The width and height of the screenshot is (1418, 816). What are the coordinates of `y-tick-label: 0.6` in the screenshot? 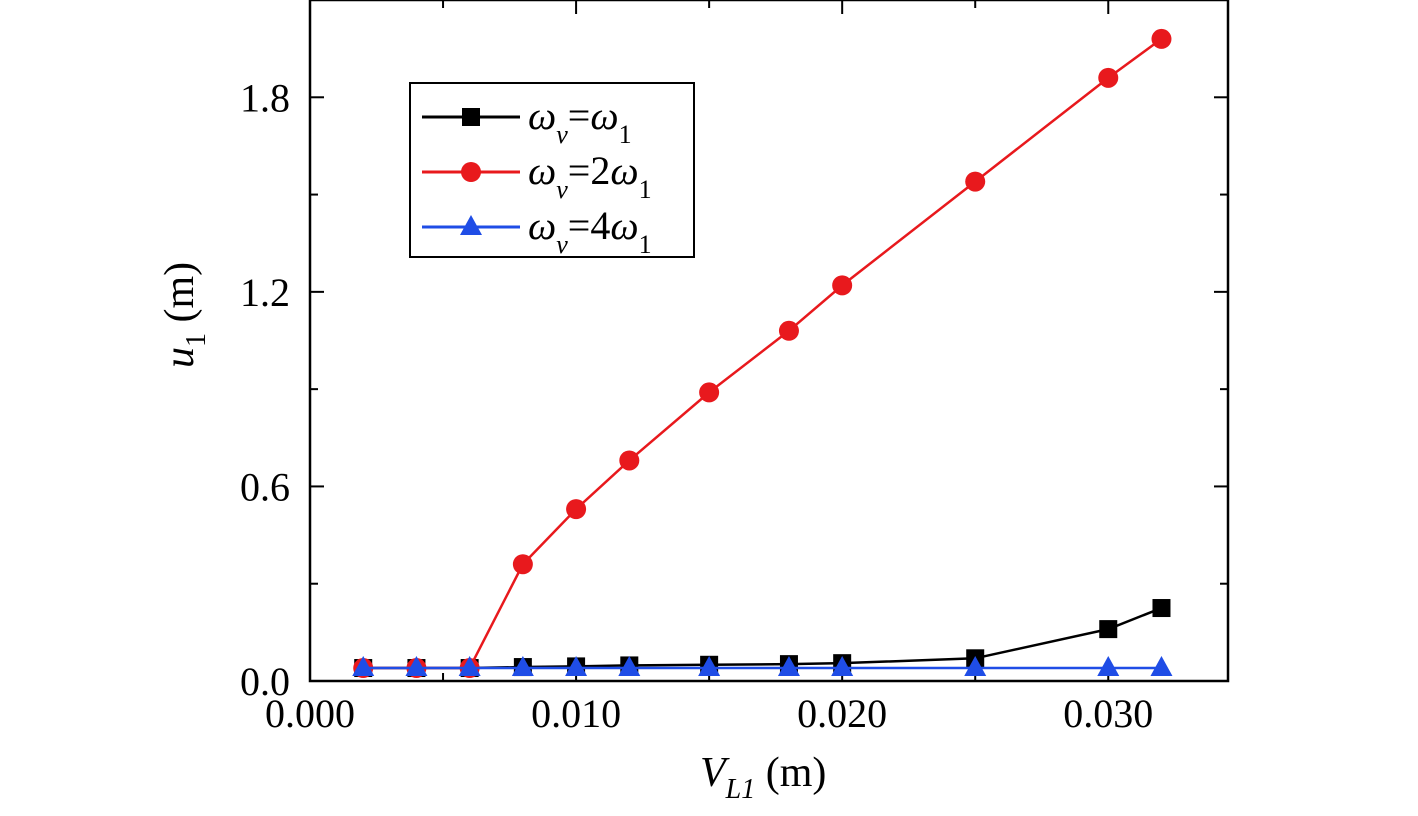 It's located at (265, 486).